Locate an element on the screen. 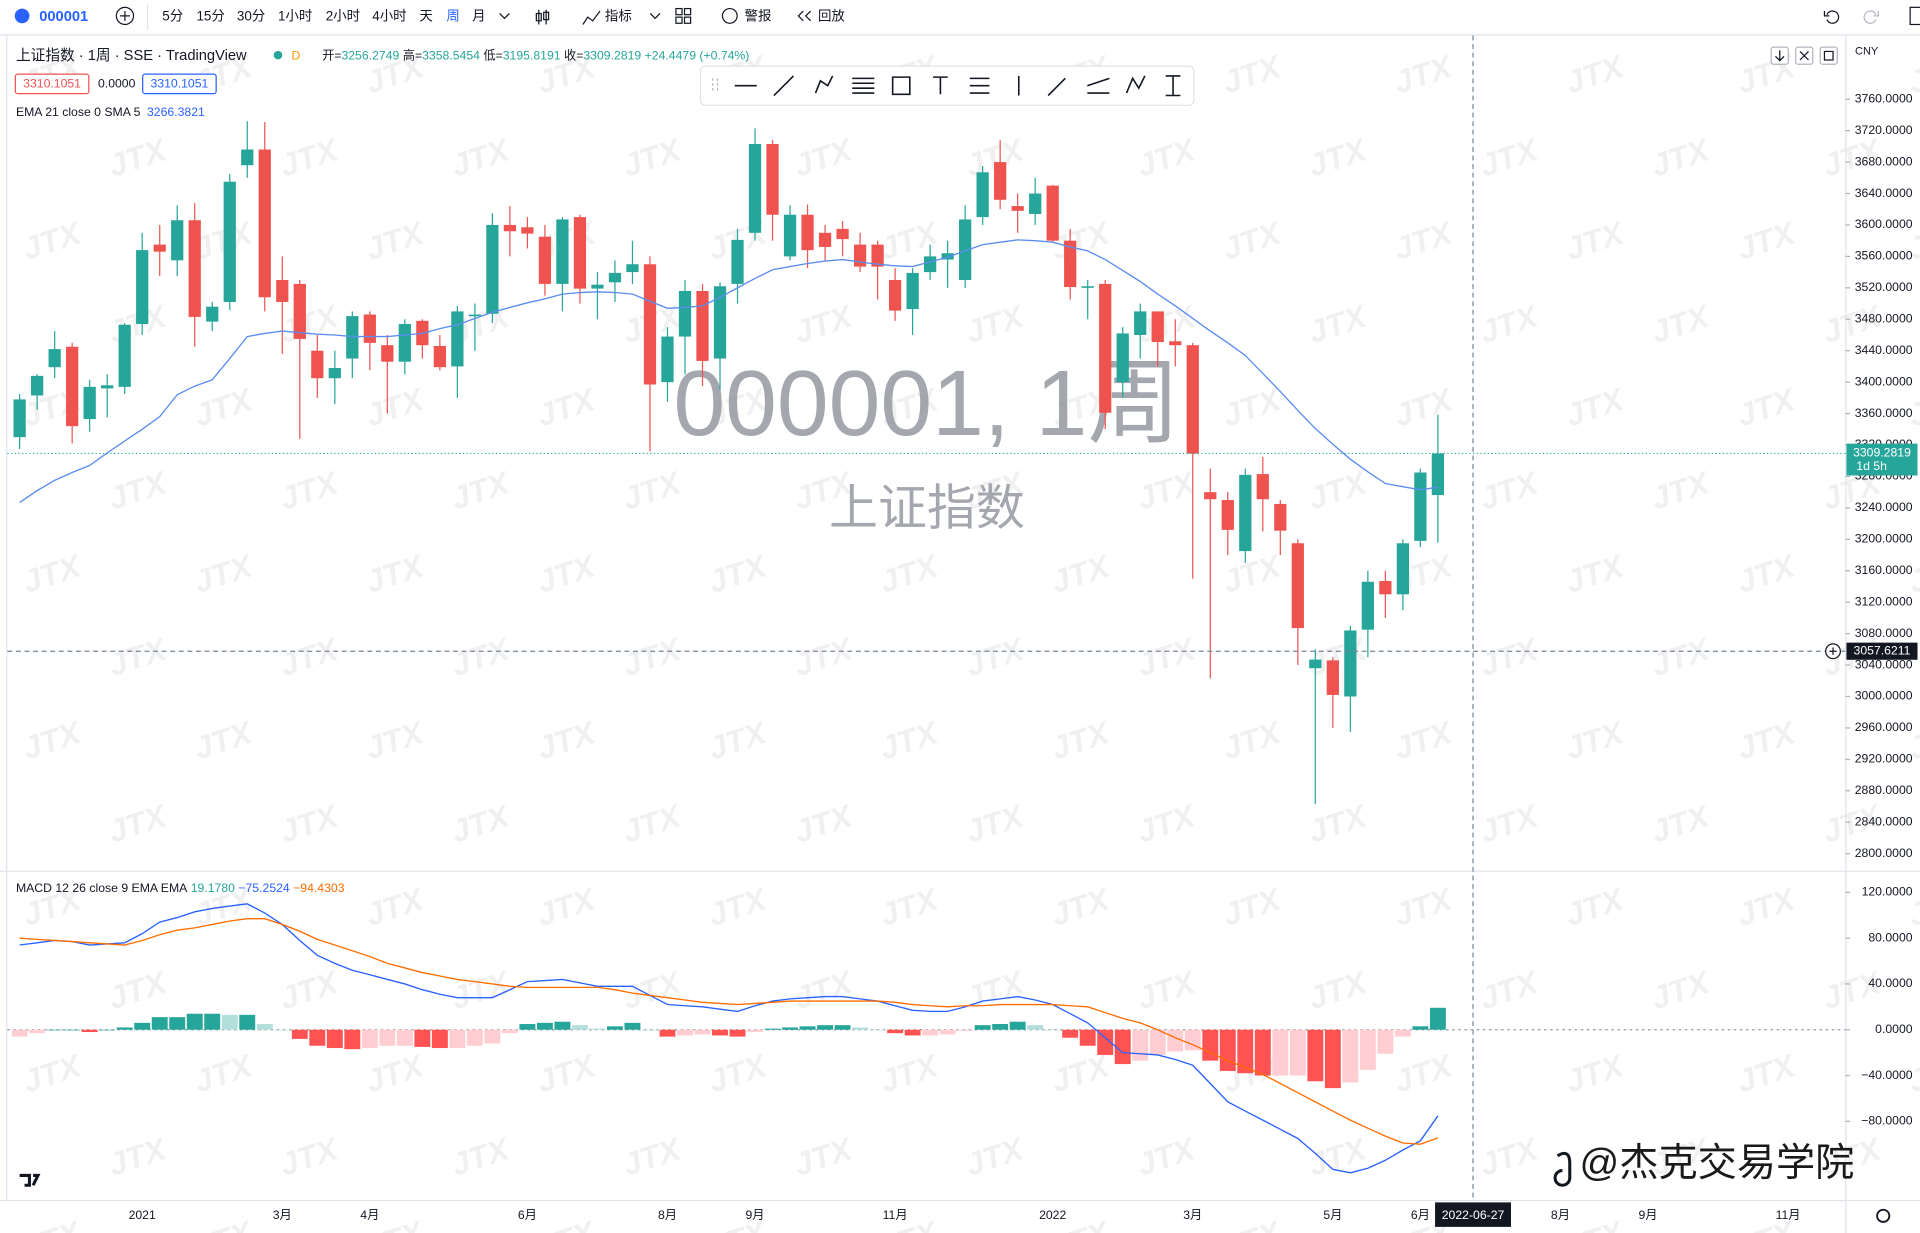 This screenshot has width=1920, height=1233. y-tick-label: 3680.0000 is located at coordinates (1884, 161).